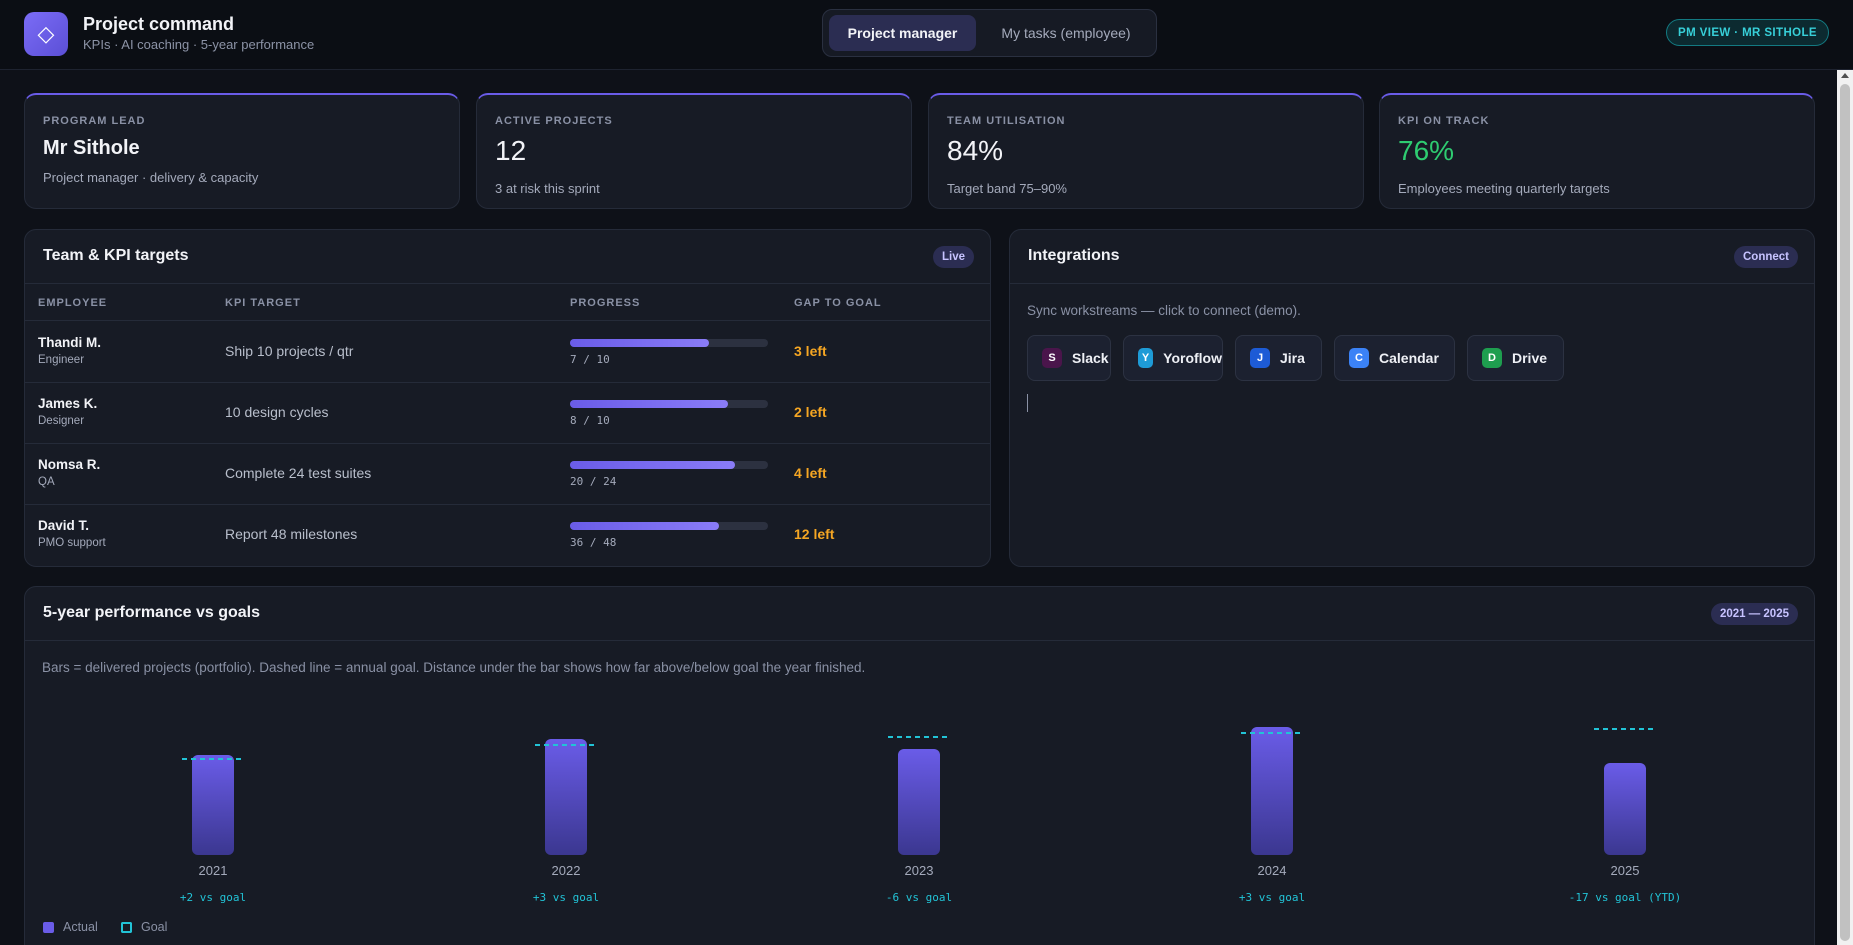 This screenshot has width=1853, height=945. Describe the element at coordinates (1426, 150) in the screenshot. I see `stat-value: 76%` at that location.